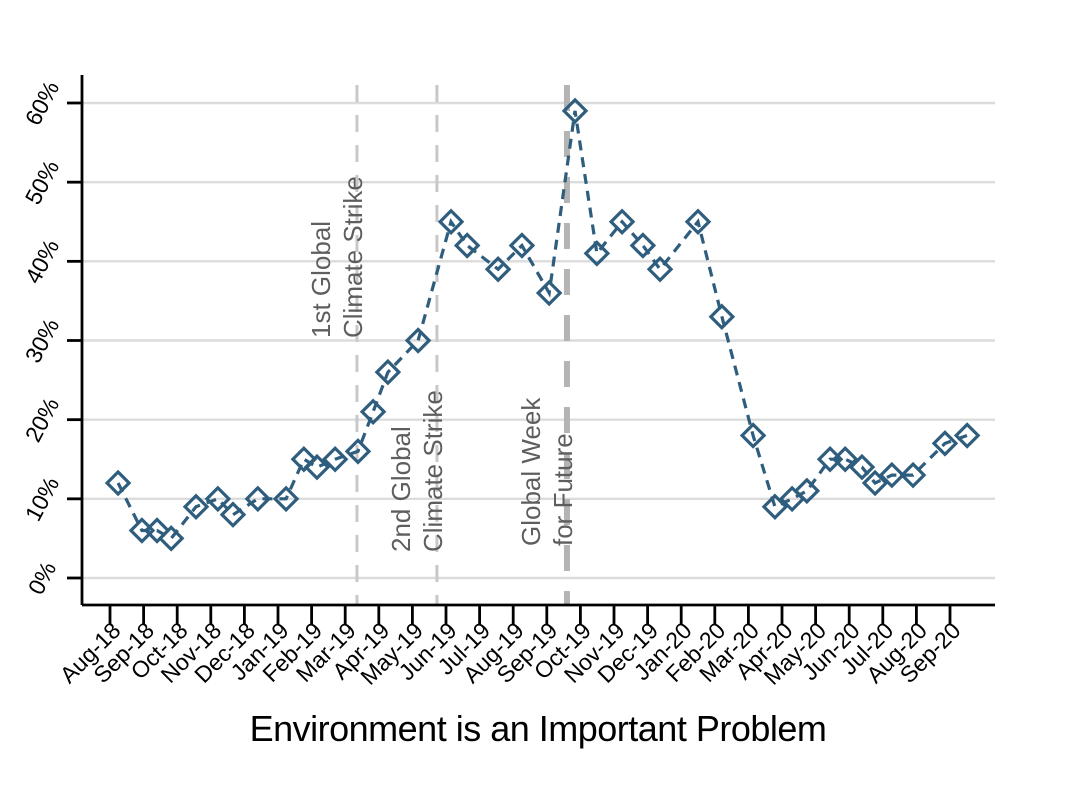 The image size is (1068, 788). Describe the element at coordinates (42, 103) in the screenshot. I see `y-tick-label: 60%` at that location.